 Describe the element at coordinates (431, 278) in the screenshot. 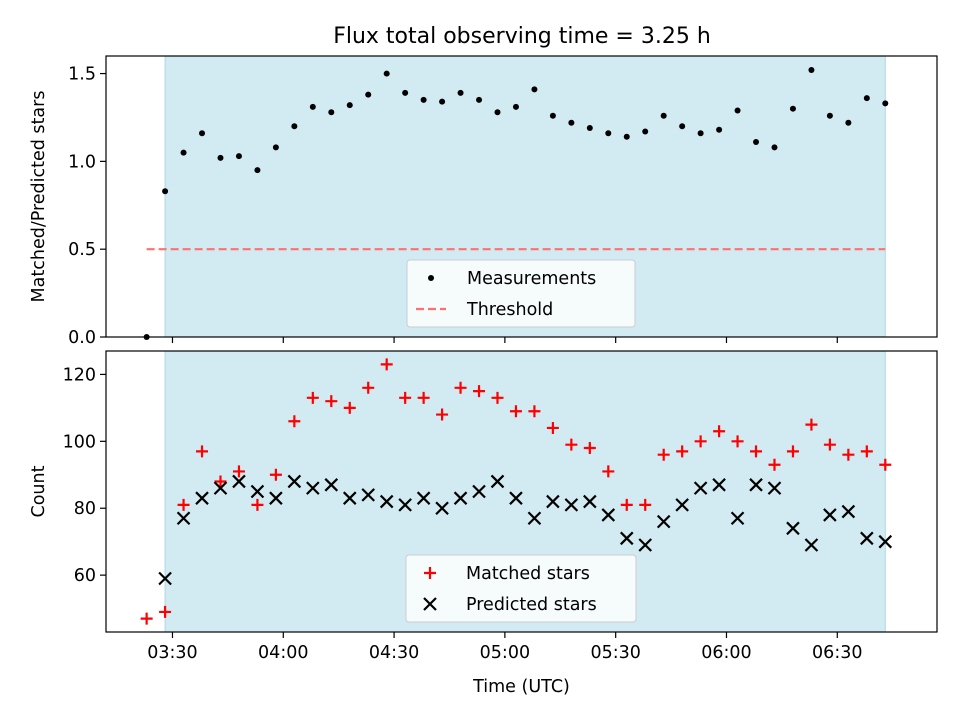

I see `top-legend-marker` at that location.